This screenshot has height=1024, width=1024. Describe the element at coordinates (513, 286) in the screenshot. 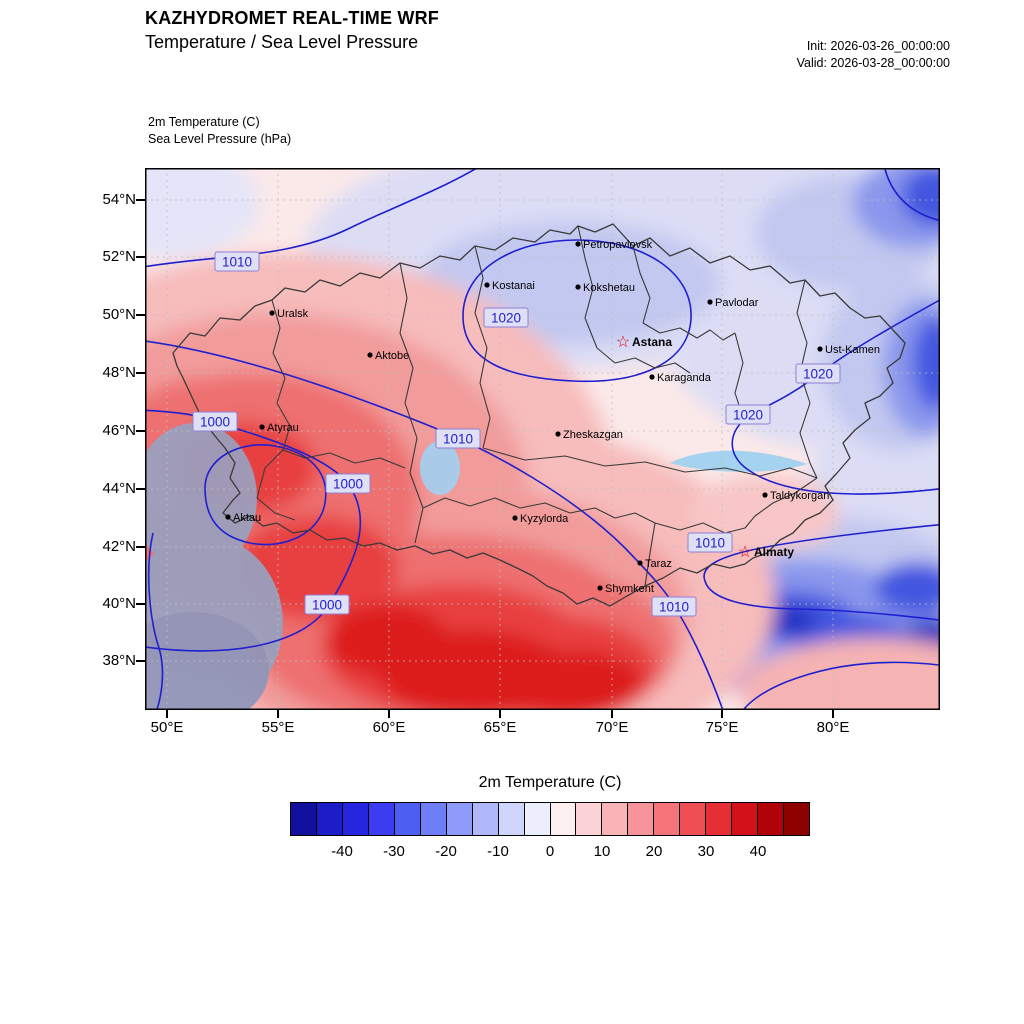

I see `city-label: Kostanai` at that location.